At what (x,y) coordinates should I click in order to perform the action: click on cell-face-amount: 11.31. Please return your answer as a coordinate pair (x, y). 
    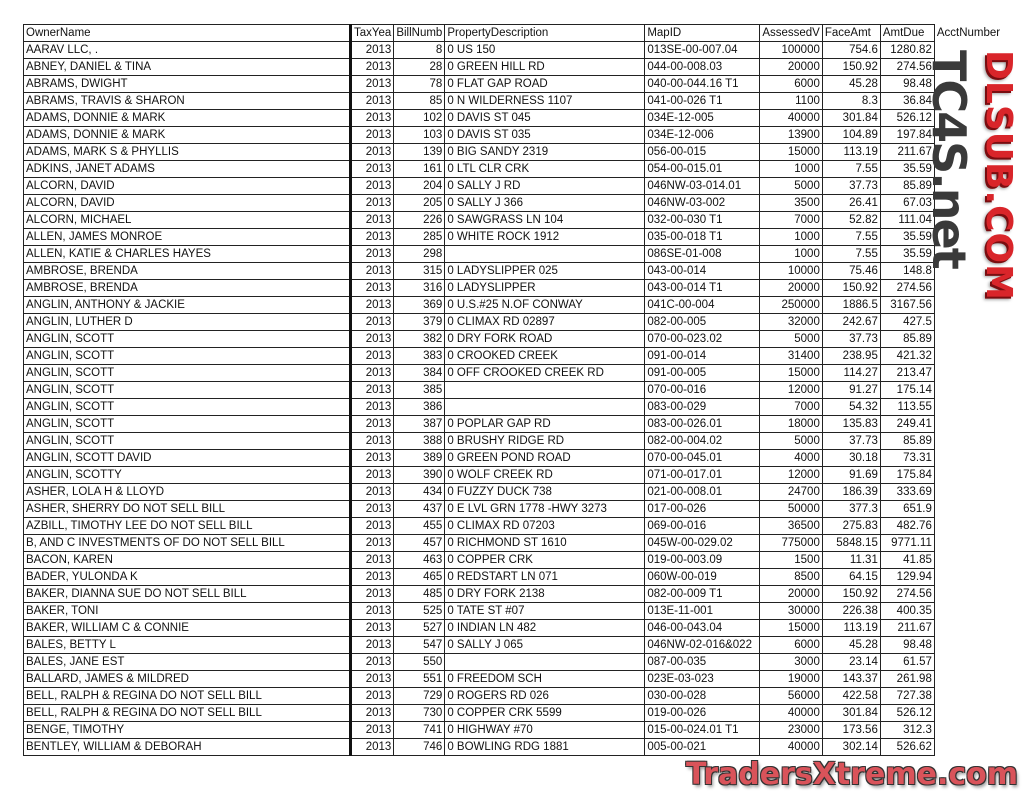
    Looking at the image, I should click on (851, 560).